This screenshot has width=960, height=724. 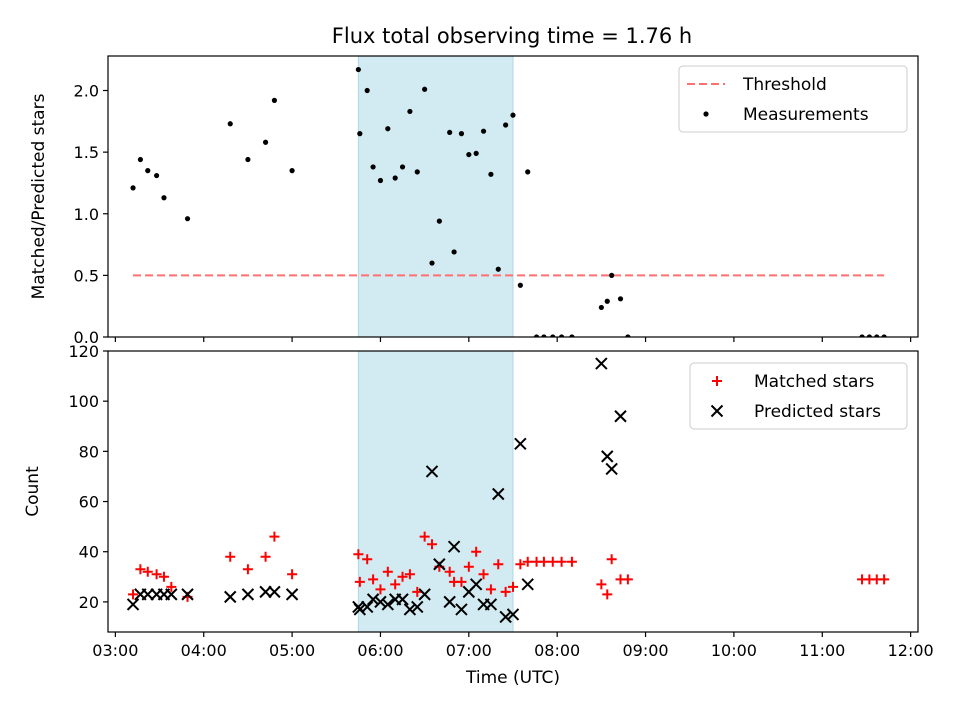 What do you see at coordinates (734, 650) in the screenshot?
I see `xtick-label: 10:00` at bounding box center [734, 650].